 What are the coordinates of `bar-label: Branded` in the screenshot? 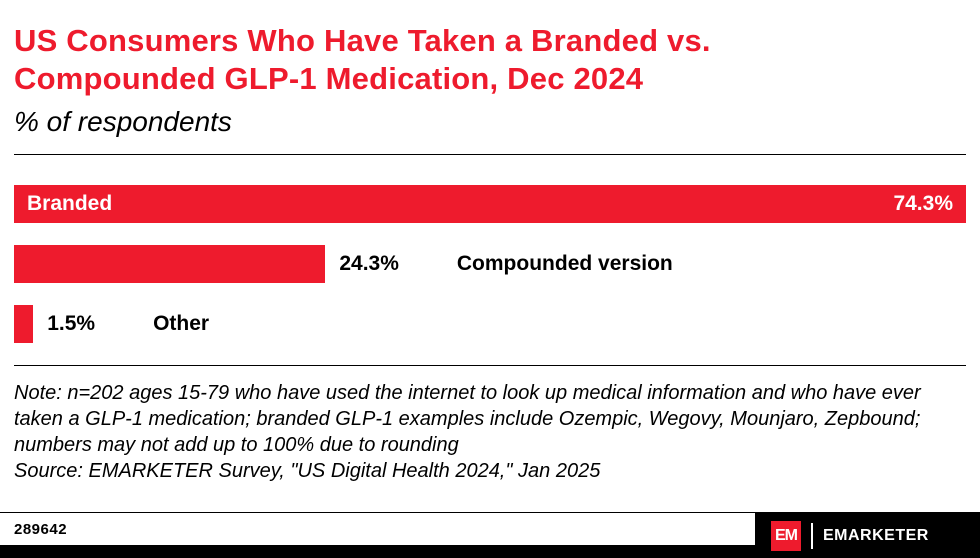 It's located at (70, 203).